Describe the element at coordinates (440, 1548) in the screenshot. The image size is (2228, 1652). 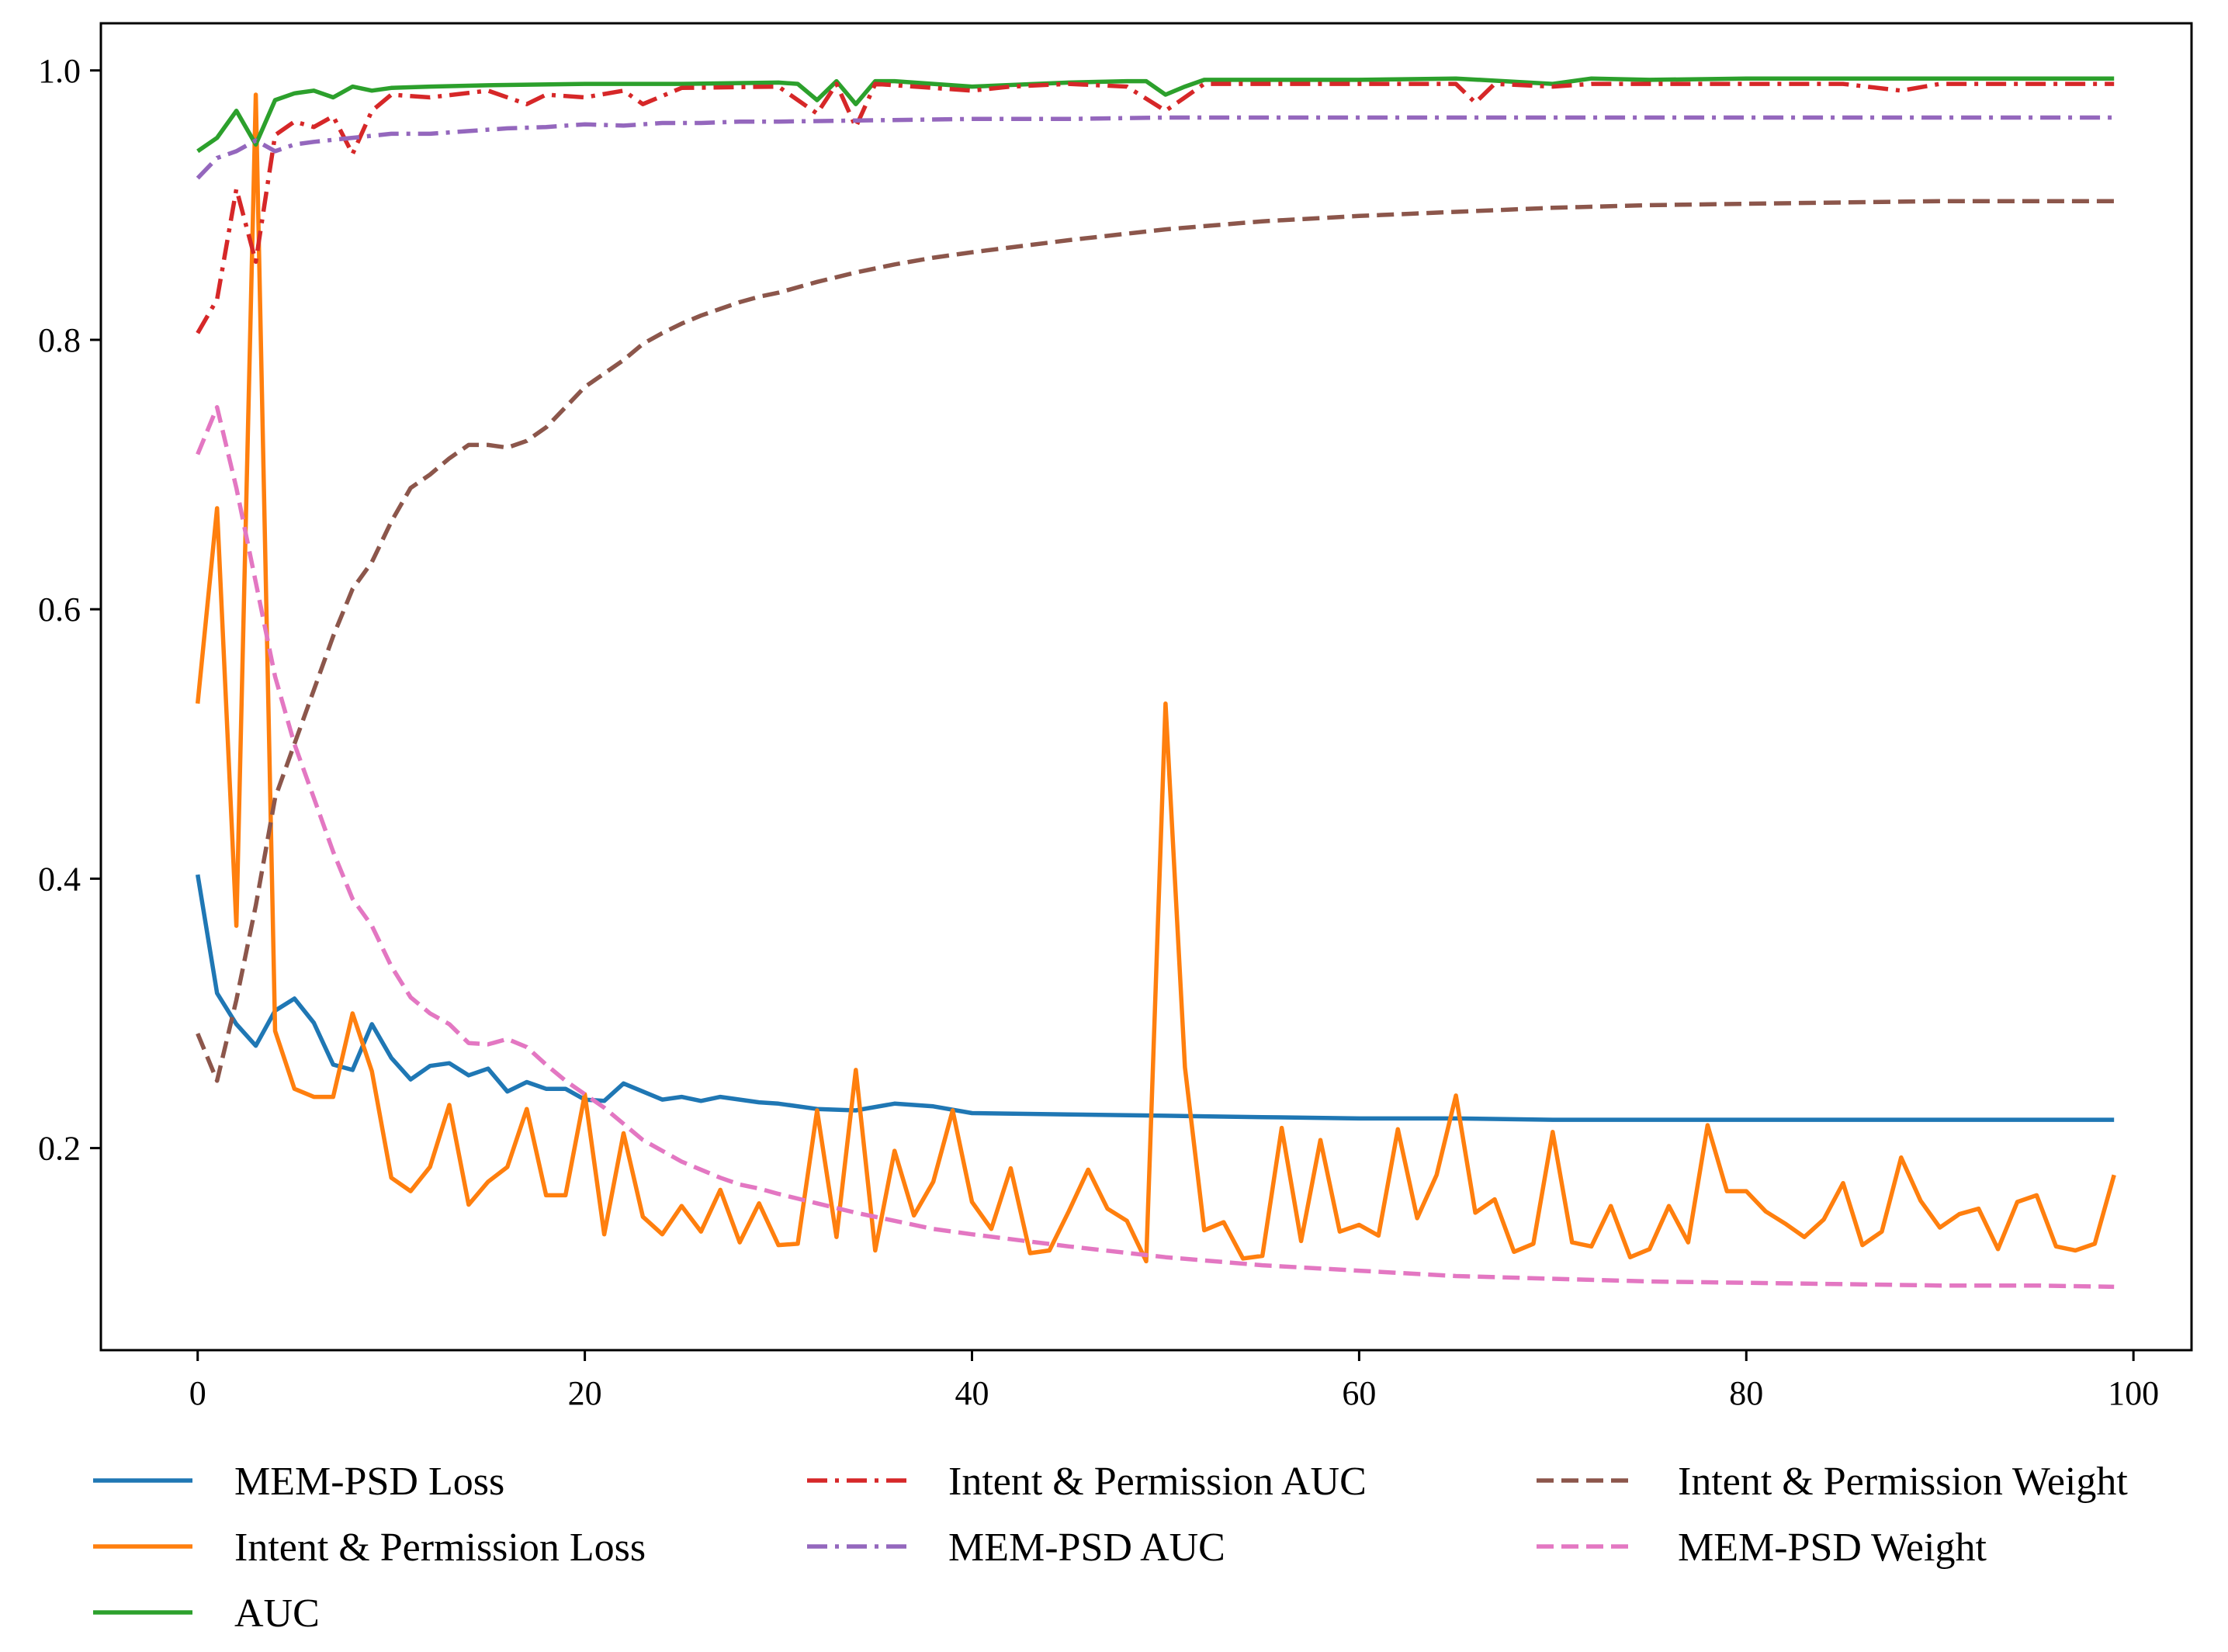
I see `legend-label: Intent & Permission Loss` at that location.